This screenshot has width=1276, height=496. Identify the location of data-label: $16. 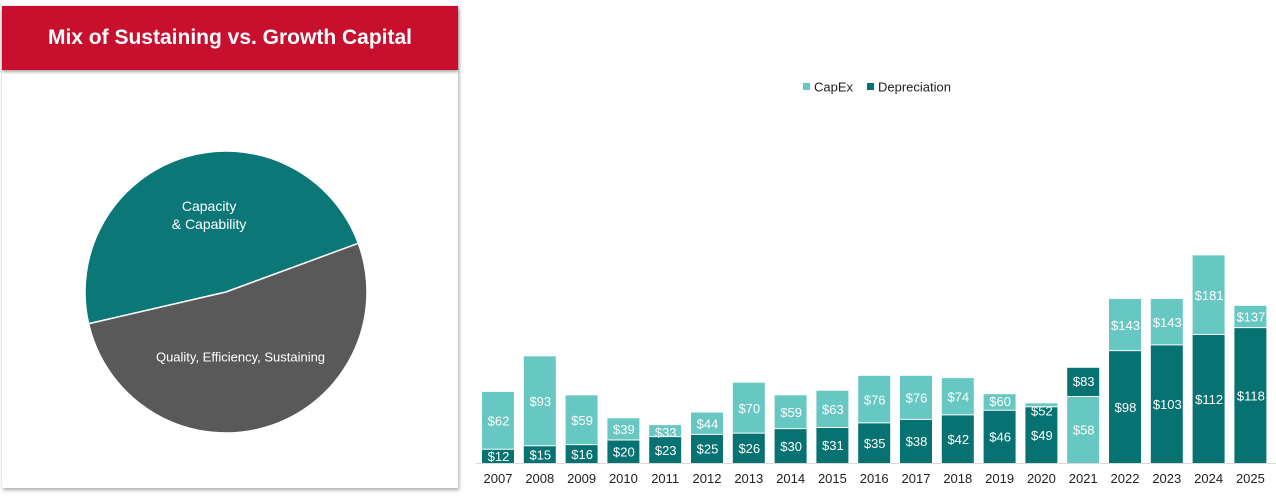
(582, 454).